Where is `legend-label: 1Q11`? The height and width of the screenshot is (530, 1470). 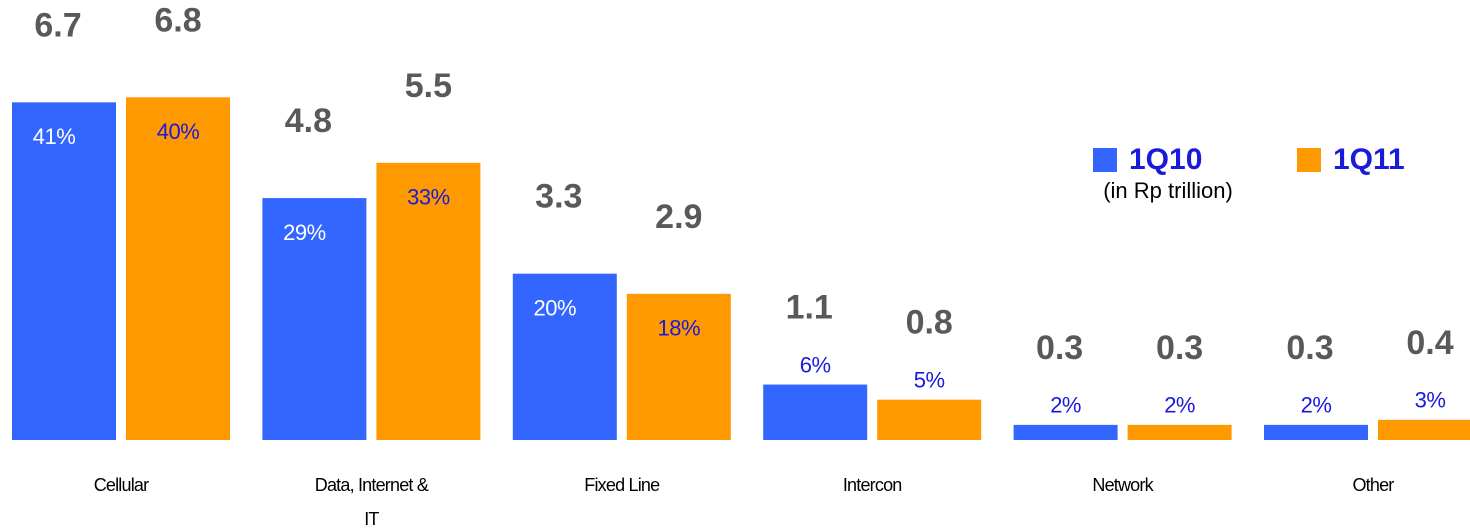 legend-label: 1Q11 is located at coordinates (1369, 159).